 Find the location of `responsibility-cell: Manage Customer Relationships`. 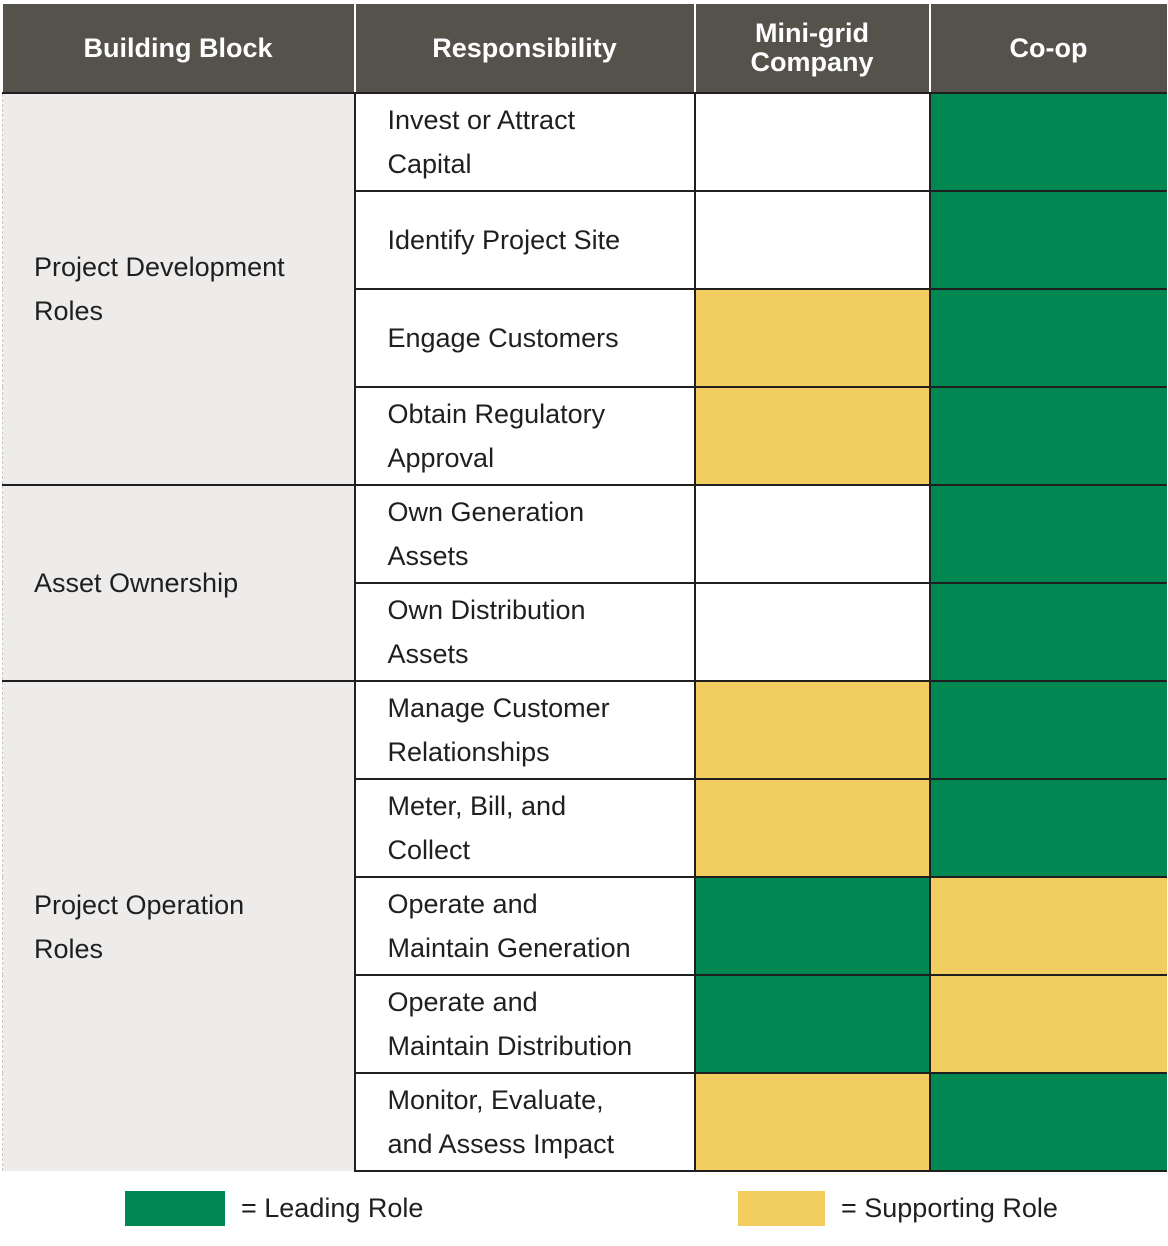

responsibility-cell: Manage Customer Relationships is located at coordinates (524, 729).